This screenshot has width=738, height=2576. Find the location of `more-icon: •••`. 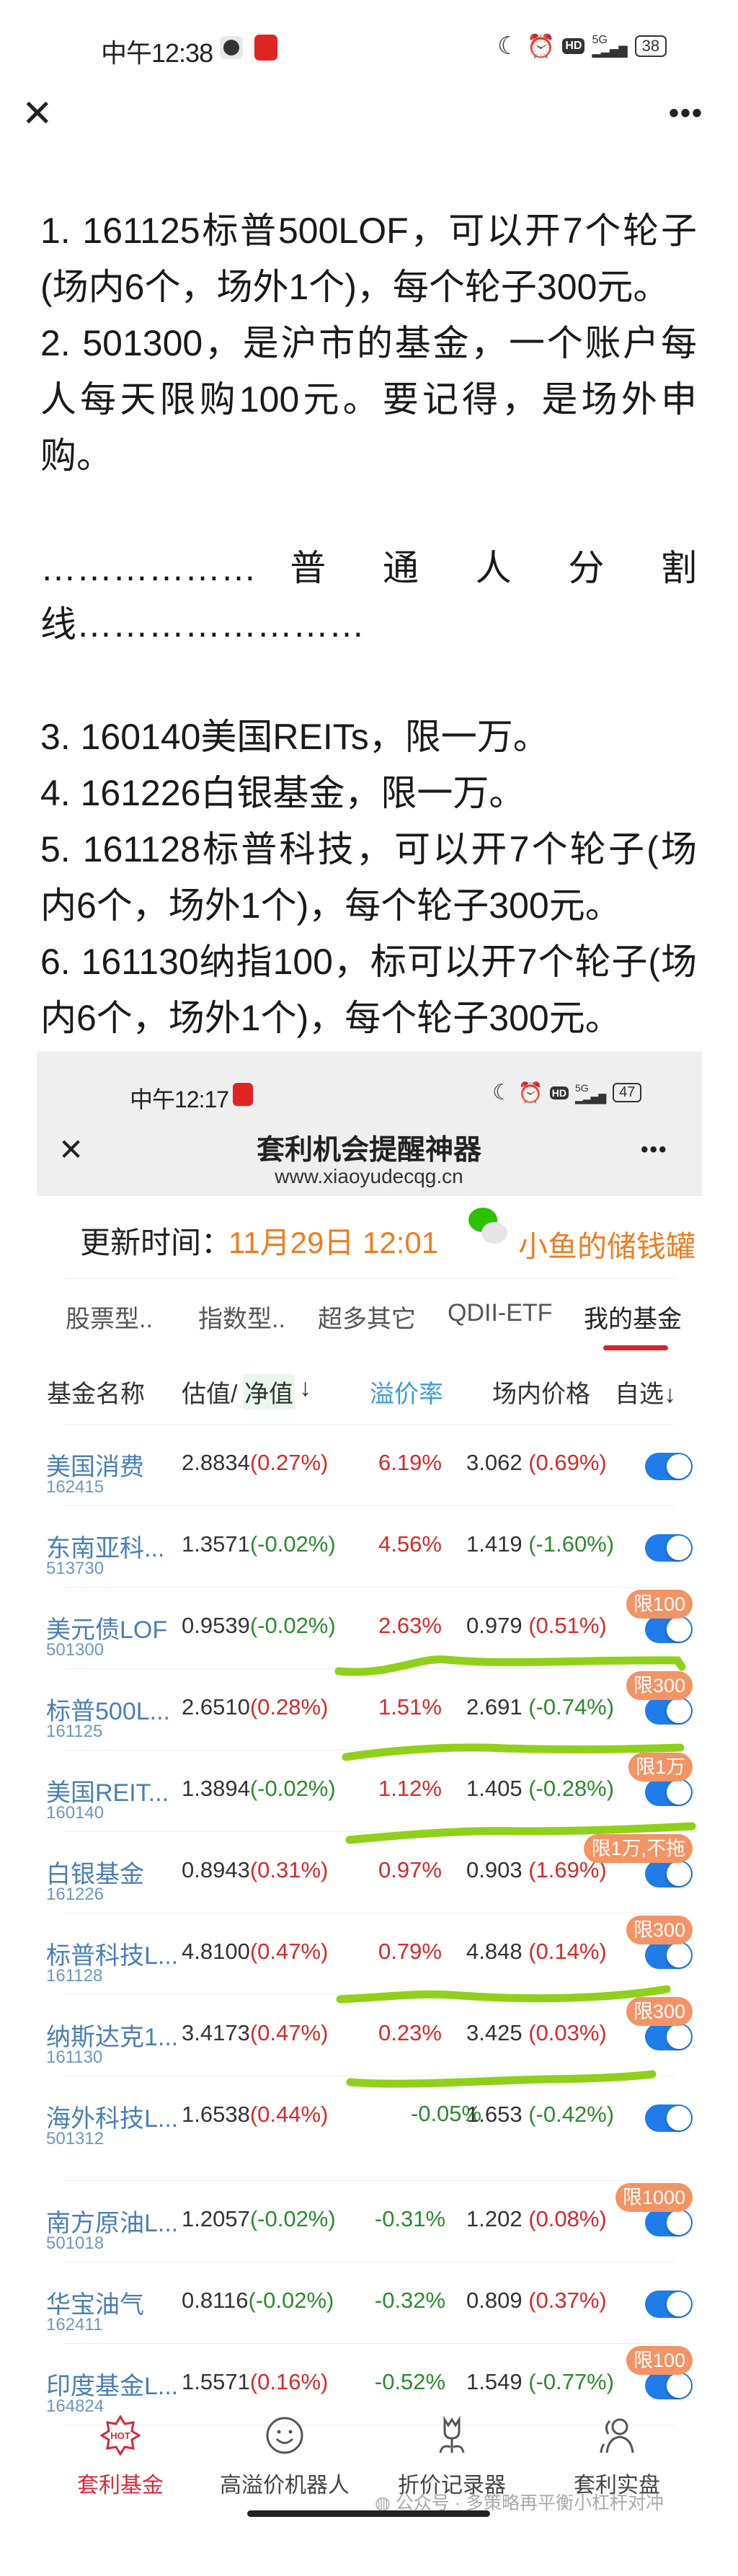

more-icon: ••• is located at coordinates (686, 113).